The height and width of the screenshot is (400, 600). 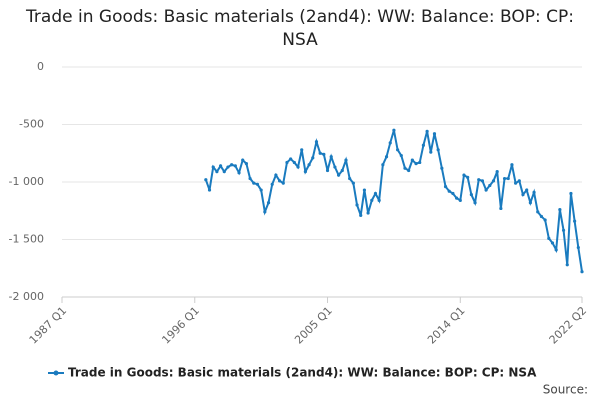 What do you see at coordinates (26, 181) in the screenshot?
I see `y-tick-label: -1 000` at bounding box center [26, 181].